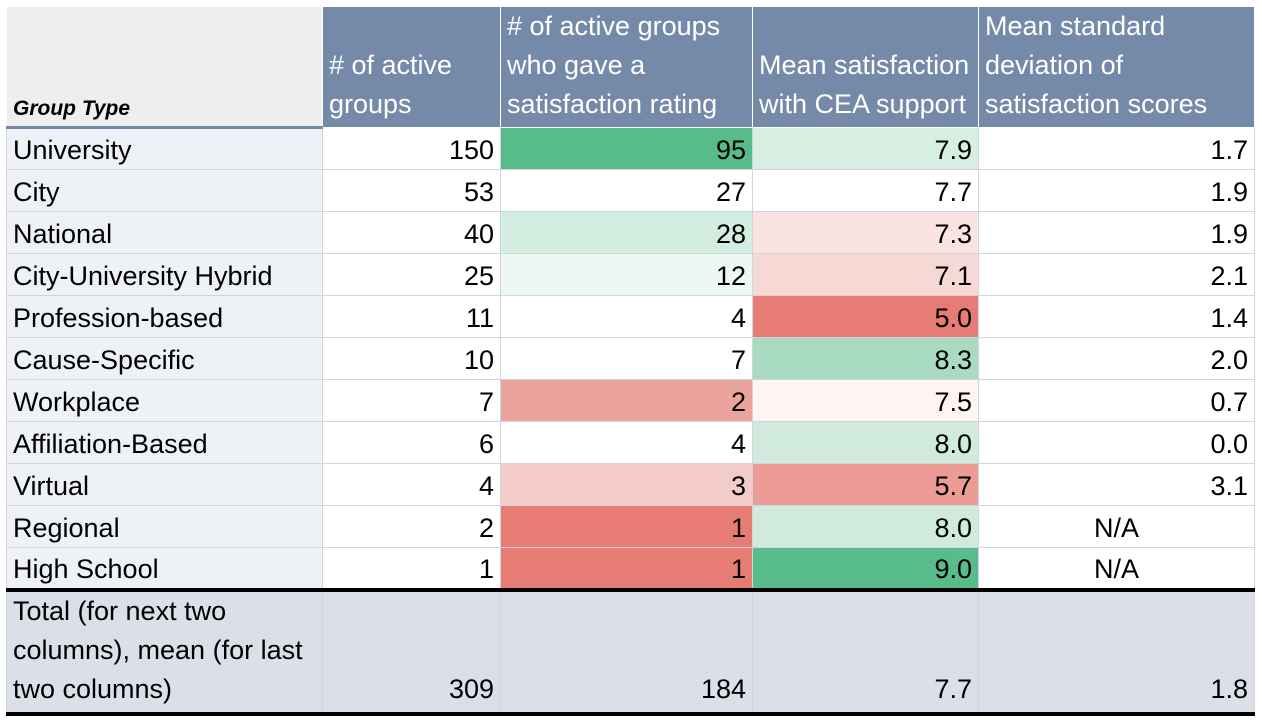 This screenshot has height=724, width=1262. What do you see at coordinates (865, 569) in the screenshot?
I see `row-mean-satisfaction: 9.0` at bounding box center [865, 569].